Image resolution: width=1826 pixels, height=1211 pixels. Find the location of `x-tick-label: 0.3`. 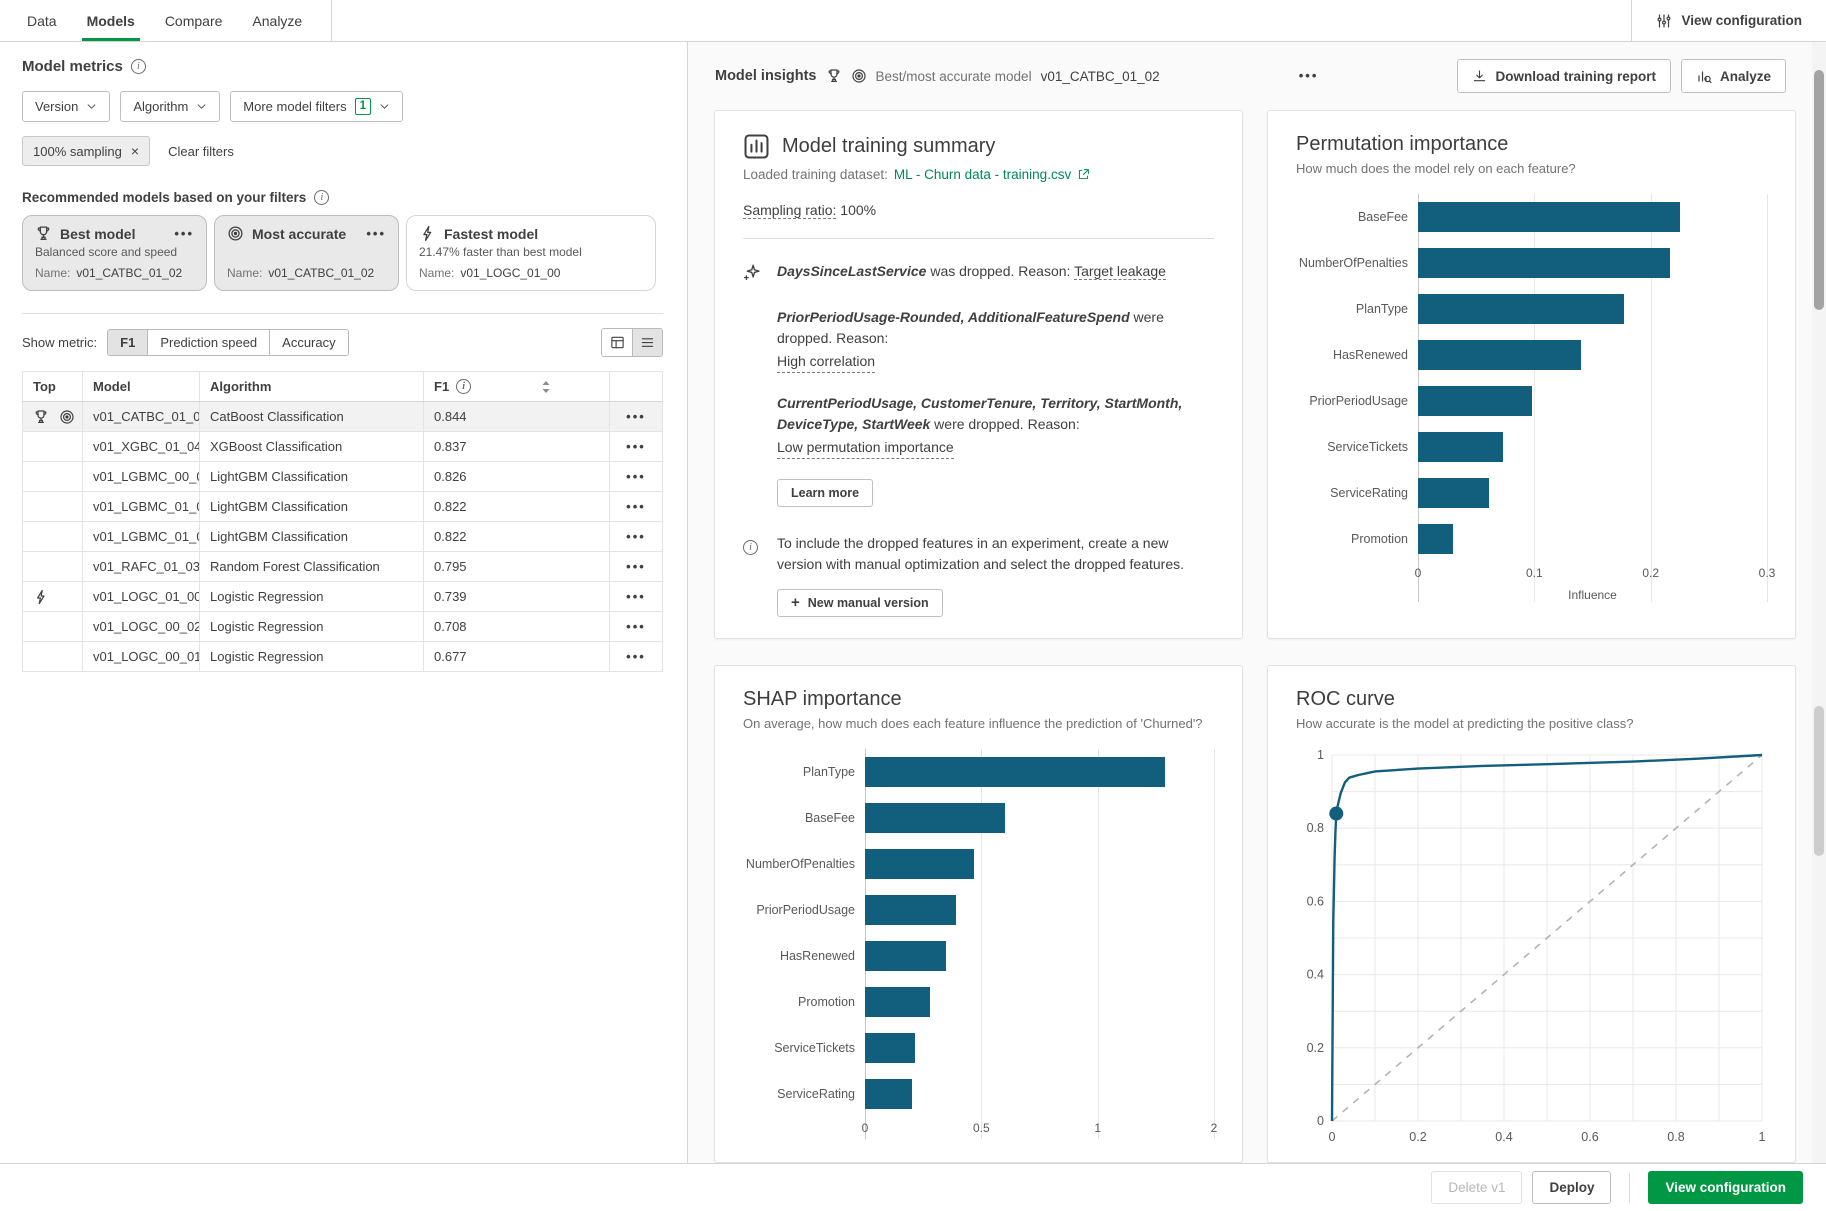

x-tick-label: 0.3 is located at coordinates (1767, 573).